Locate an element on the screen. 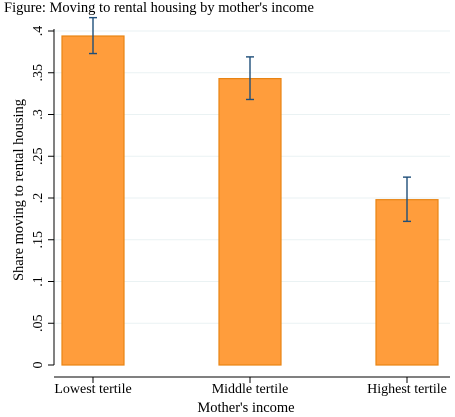 The width and height of the screenshot is (455, 417). y-tick-label: .15 is located at coordinates (38, 240).